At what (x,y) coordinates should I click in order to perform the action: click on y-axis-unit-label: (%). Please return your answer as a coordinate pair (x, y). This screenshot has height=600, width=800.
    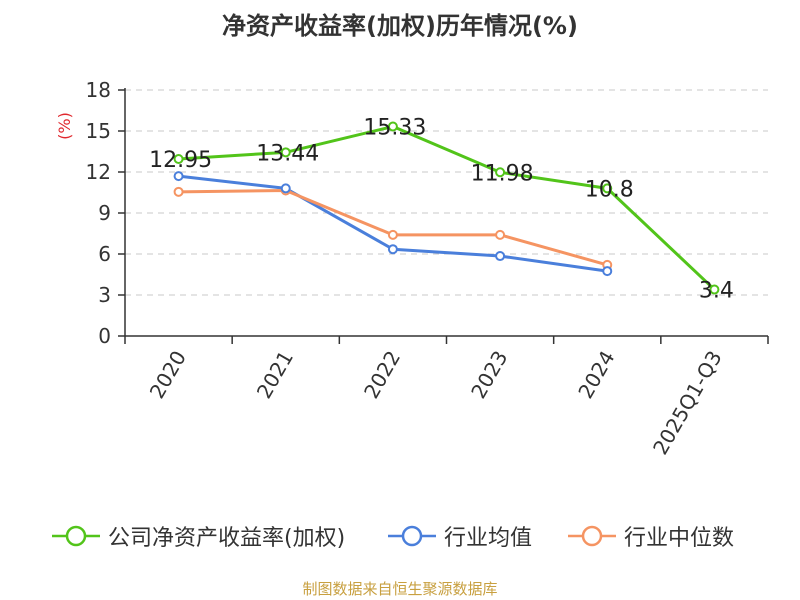
    Looking at the image, I should click on (64, 126).